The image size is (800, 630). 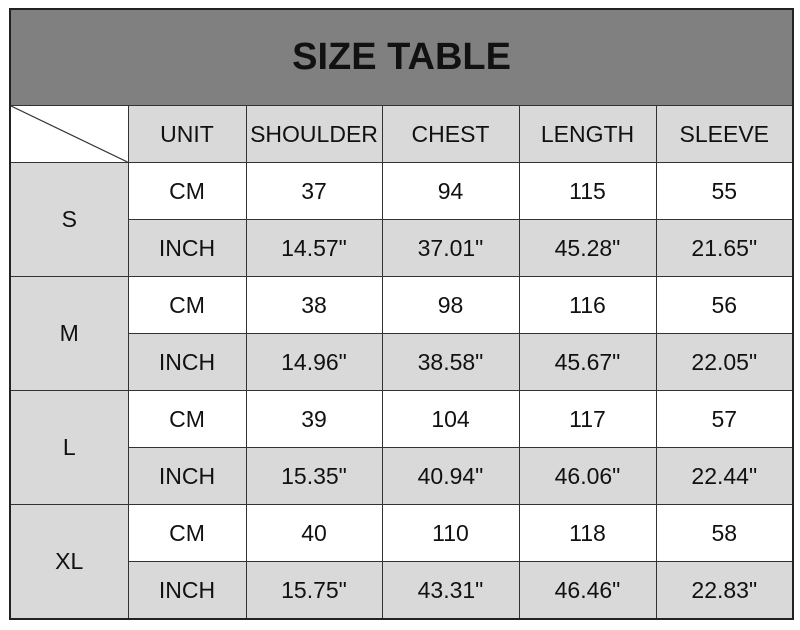 I want to click on size-label: M, so click(x=69, y=333).